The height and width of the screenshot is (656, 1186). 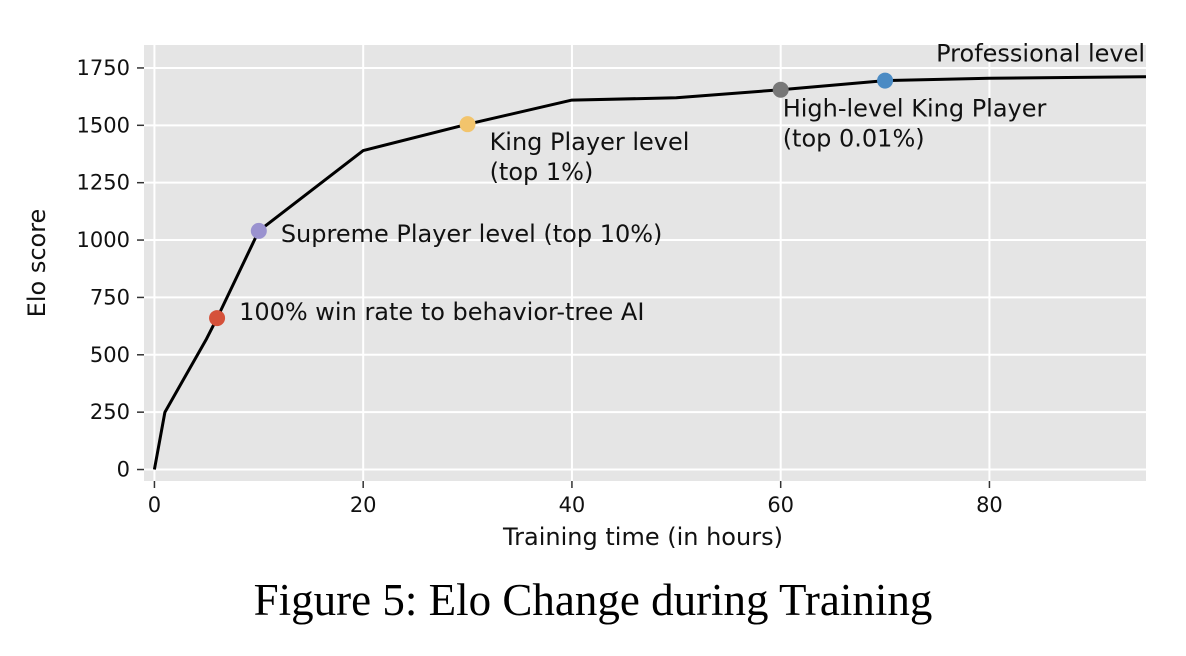 I want to click on y-tick-label: 1500, so click(x=103, y=125).